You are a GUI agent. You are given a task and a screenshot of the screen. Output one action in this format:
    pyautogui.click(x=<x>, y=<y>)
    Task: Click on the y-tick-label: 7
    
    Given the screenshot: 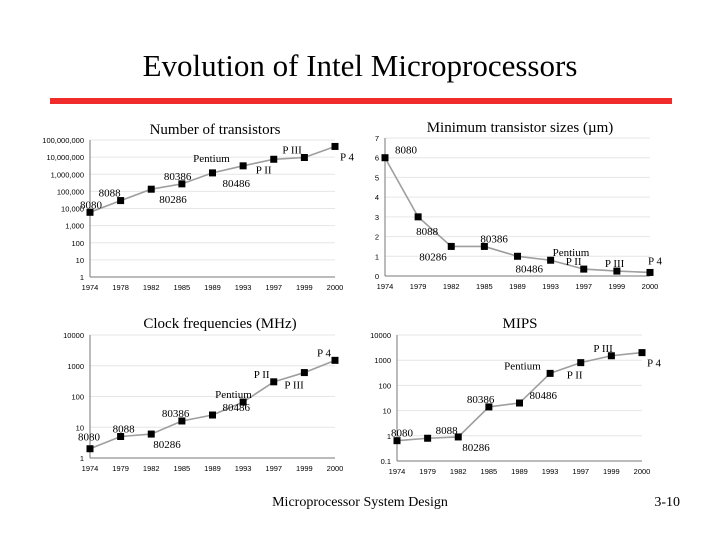 What is the action you would take?
    pyautogui.click(x=377, y=138)
    